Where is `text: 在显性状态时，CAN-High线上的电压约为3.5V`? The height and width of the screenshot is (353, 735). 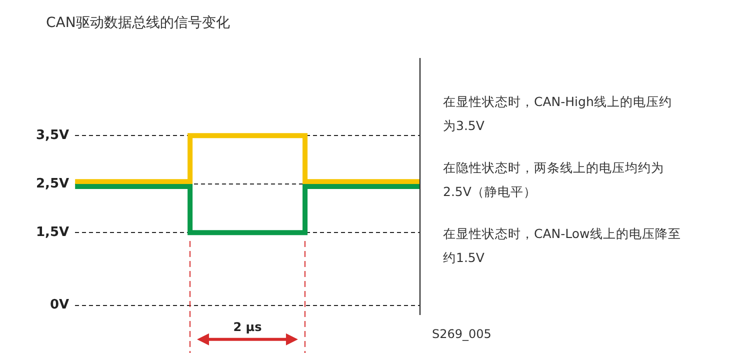
text: 在显性状态时，CAN-High线上的电压约为3.5V is located at coordinates (558, 114).